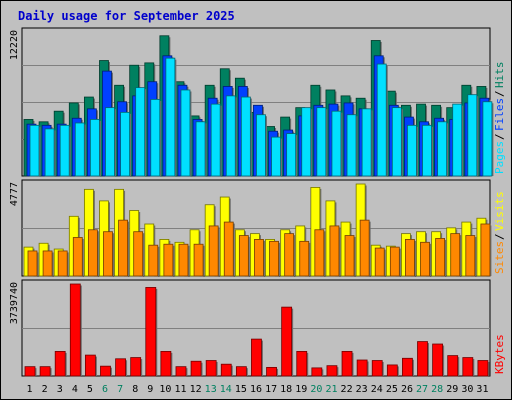 This screenshot has height=400, width=512. Describe the element at coordinates (482, 389) in the screenshot. I see `x-tick-day-31: 31` at that location.